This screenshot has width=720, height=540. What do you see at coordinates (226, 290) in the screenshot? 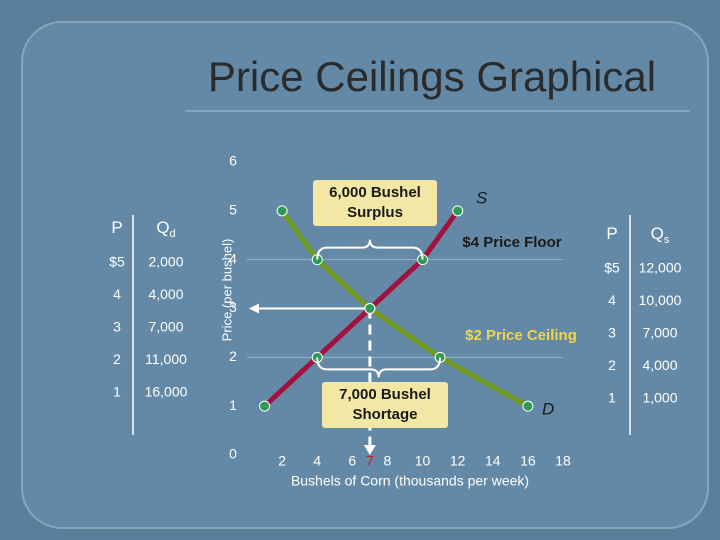
I see `y-axis-title: Price (per bushel)` at bounding box center [226, 290].